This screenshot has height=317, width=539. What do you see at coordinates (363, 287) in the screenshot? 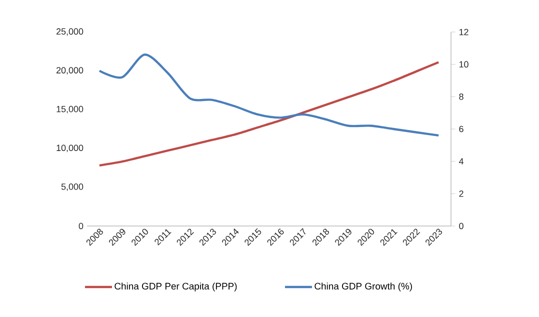
I see `legend-label: China GDP Growth (%)` at bounding box center [363, 287].